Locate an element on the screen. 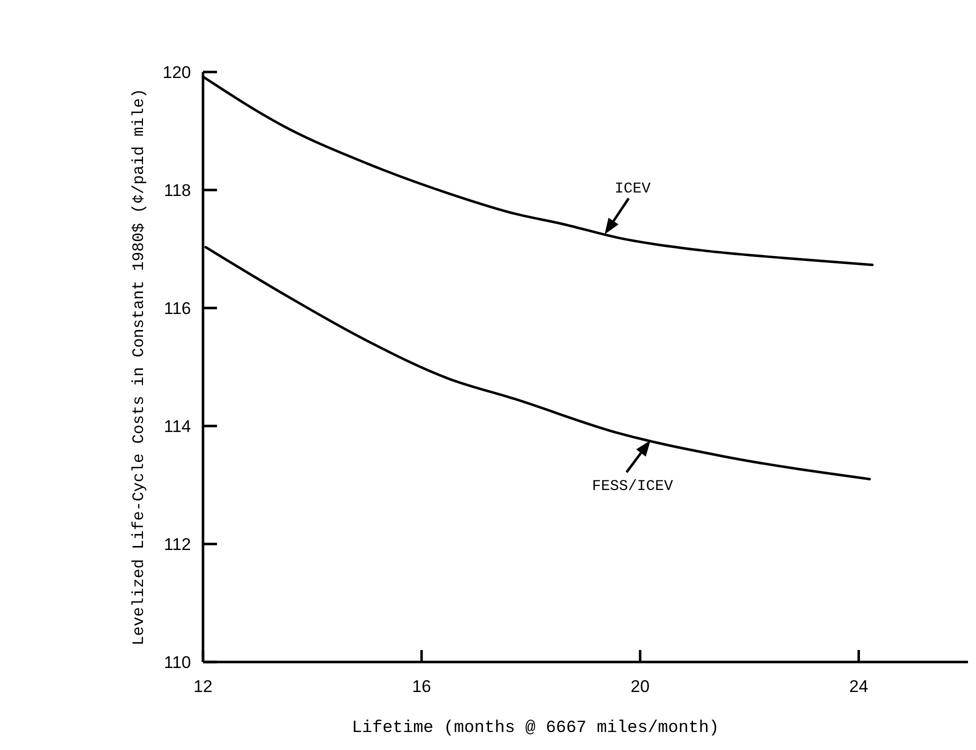  y-tick-label: 118 is located at coordinates (177, 190).